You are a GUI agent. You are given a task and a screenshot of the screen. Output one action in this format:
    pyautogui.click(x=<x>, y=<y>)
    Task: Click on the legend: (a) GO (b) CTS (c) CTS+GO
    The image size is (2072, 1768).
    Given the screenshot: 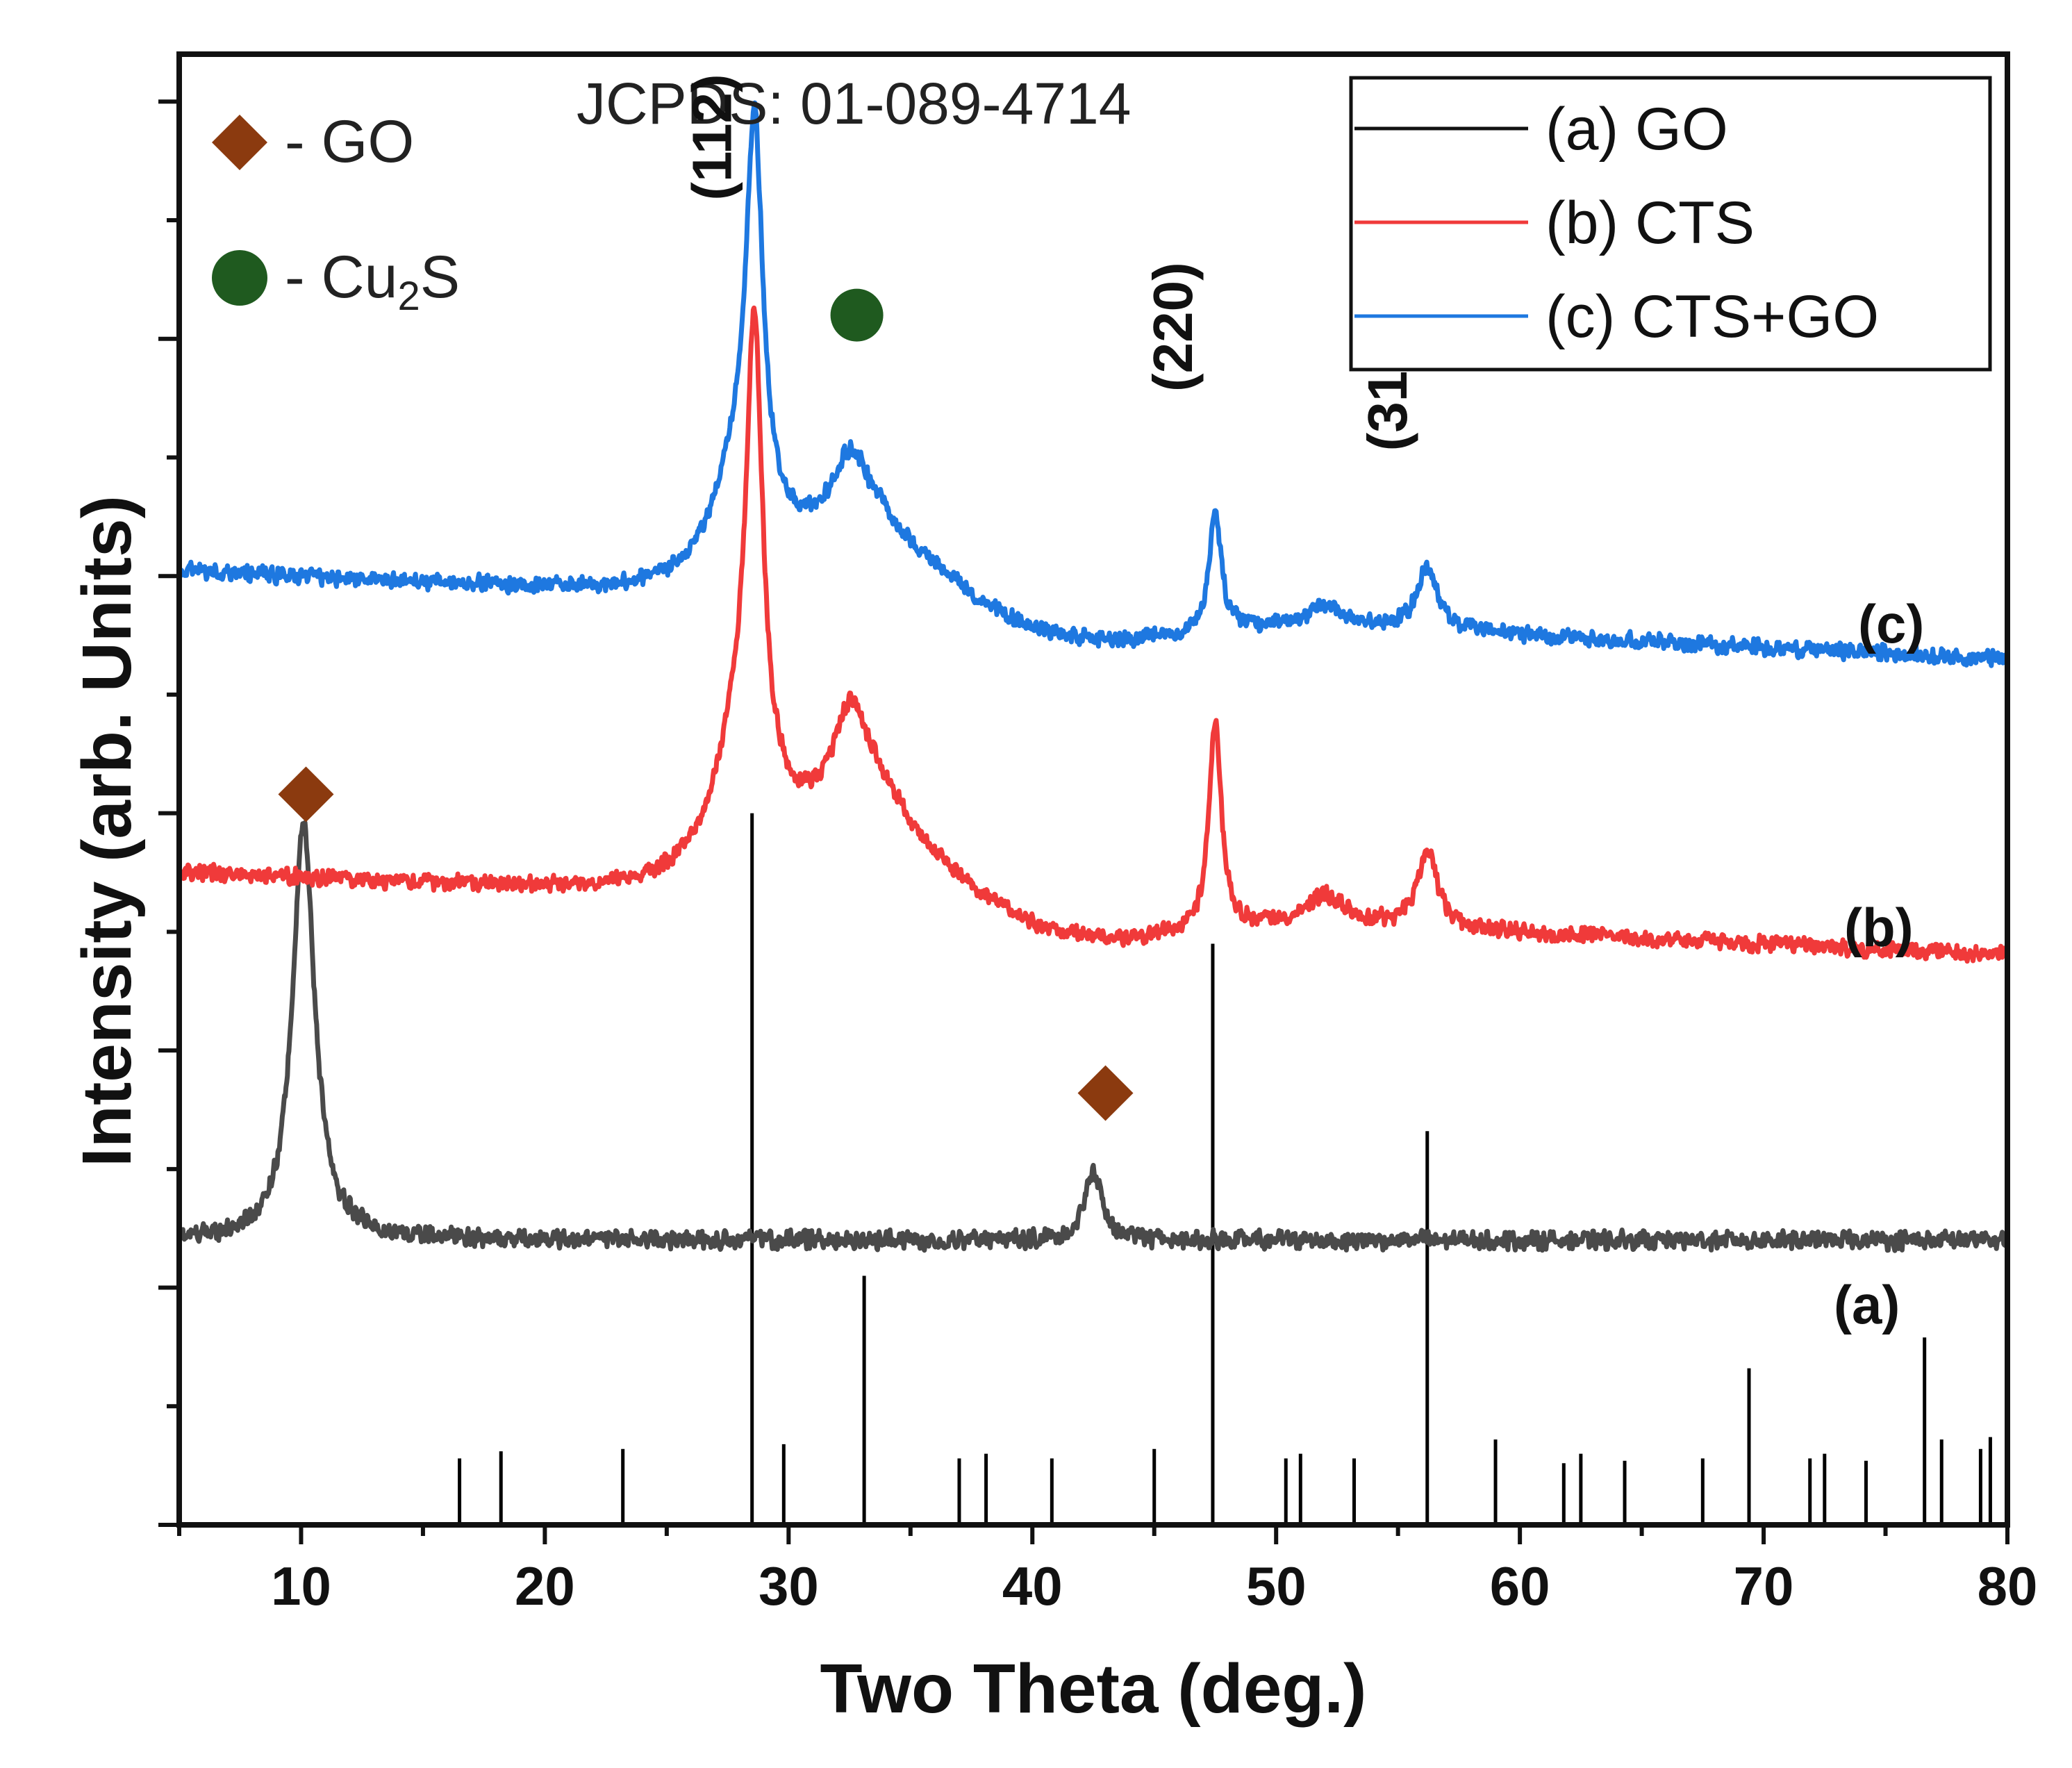 What is the action you would take?
    pyautogui.click(x=1670, y=224)
    